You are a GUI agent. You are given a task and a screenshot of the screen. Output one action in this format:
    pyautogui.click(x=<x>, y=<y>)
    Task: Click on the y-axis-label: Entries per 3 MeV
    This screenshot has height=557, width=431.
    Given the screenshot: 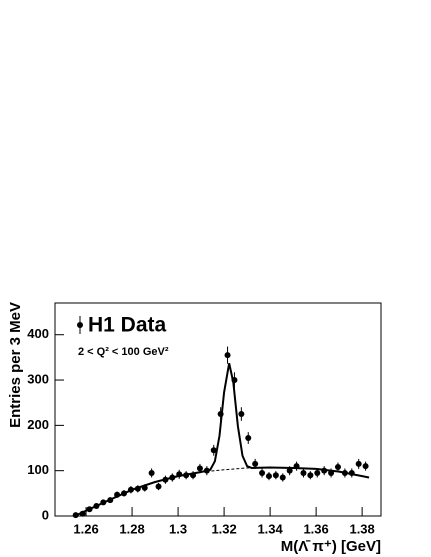 What is the action you would take?
    pyautogui.click(x=15, y=365)
    